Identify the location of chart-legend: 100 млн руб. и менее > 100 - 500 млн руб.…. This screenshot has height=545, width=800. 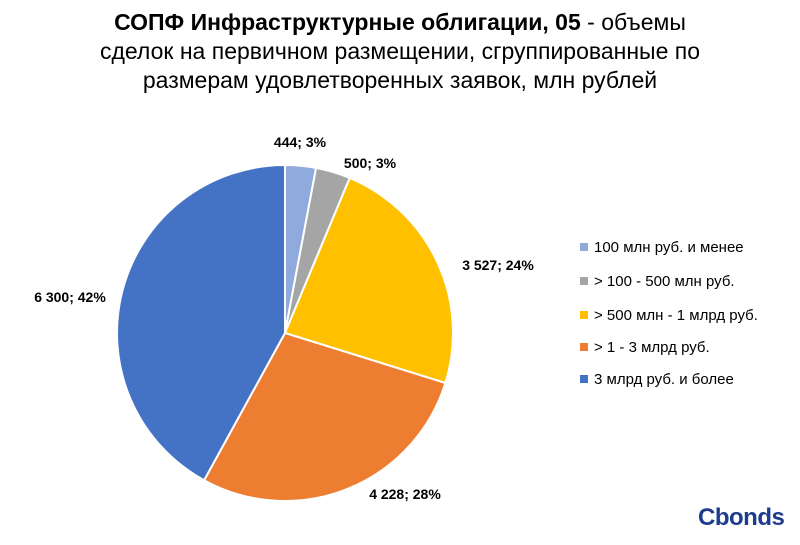
(669, 313).